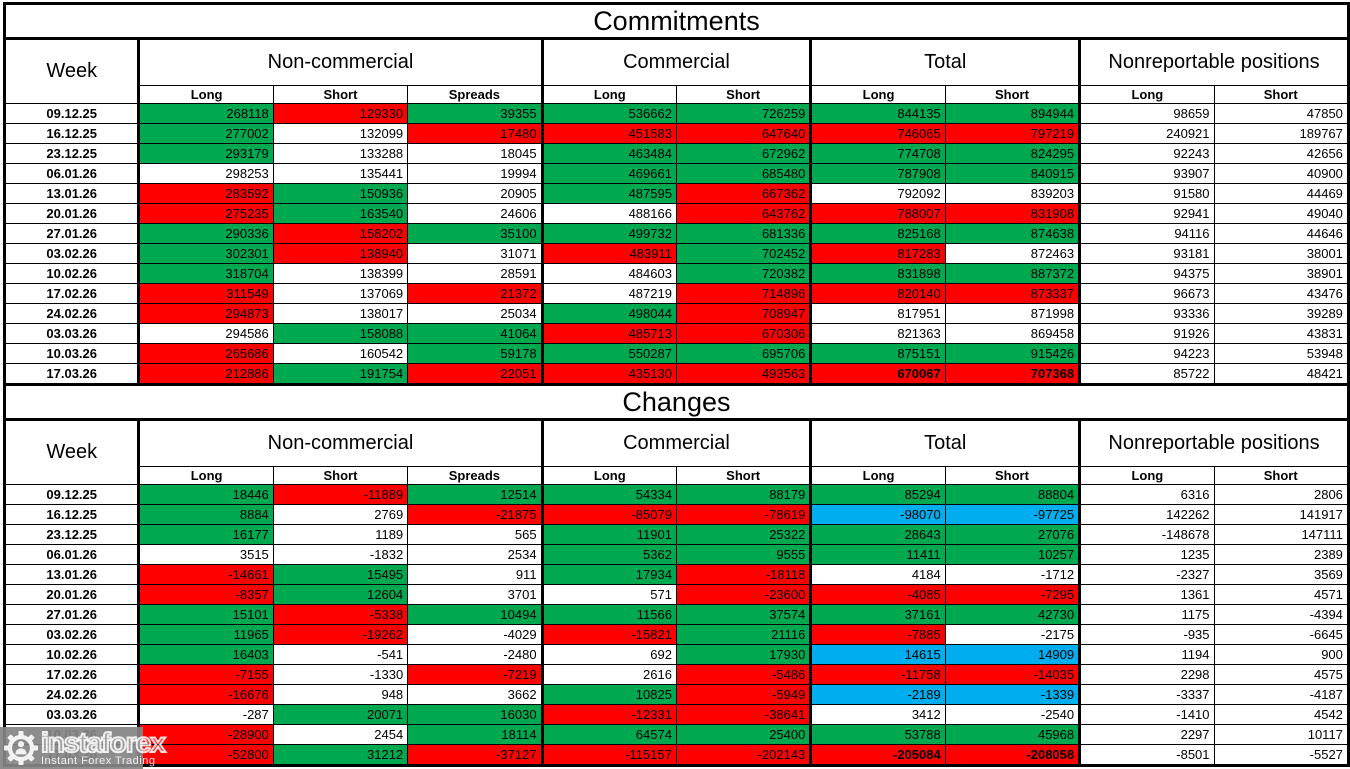 Image resolution: width=1350 pixels, height=769 pixels. I want to click on value-cell: 469661, so click(608, 173).